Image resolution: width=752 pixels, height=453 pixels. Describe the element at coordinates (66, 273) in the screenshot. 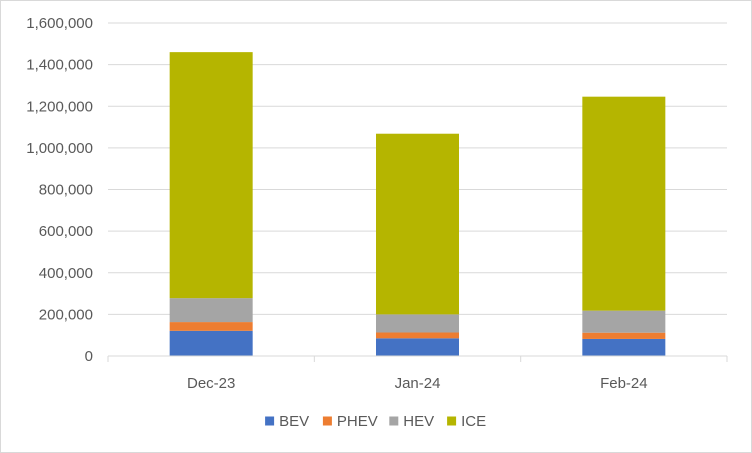

I see `y-tick-label: 400,000` at that location.